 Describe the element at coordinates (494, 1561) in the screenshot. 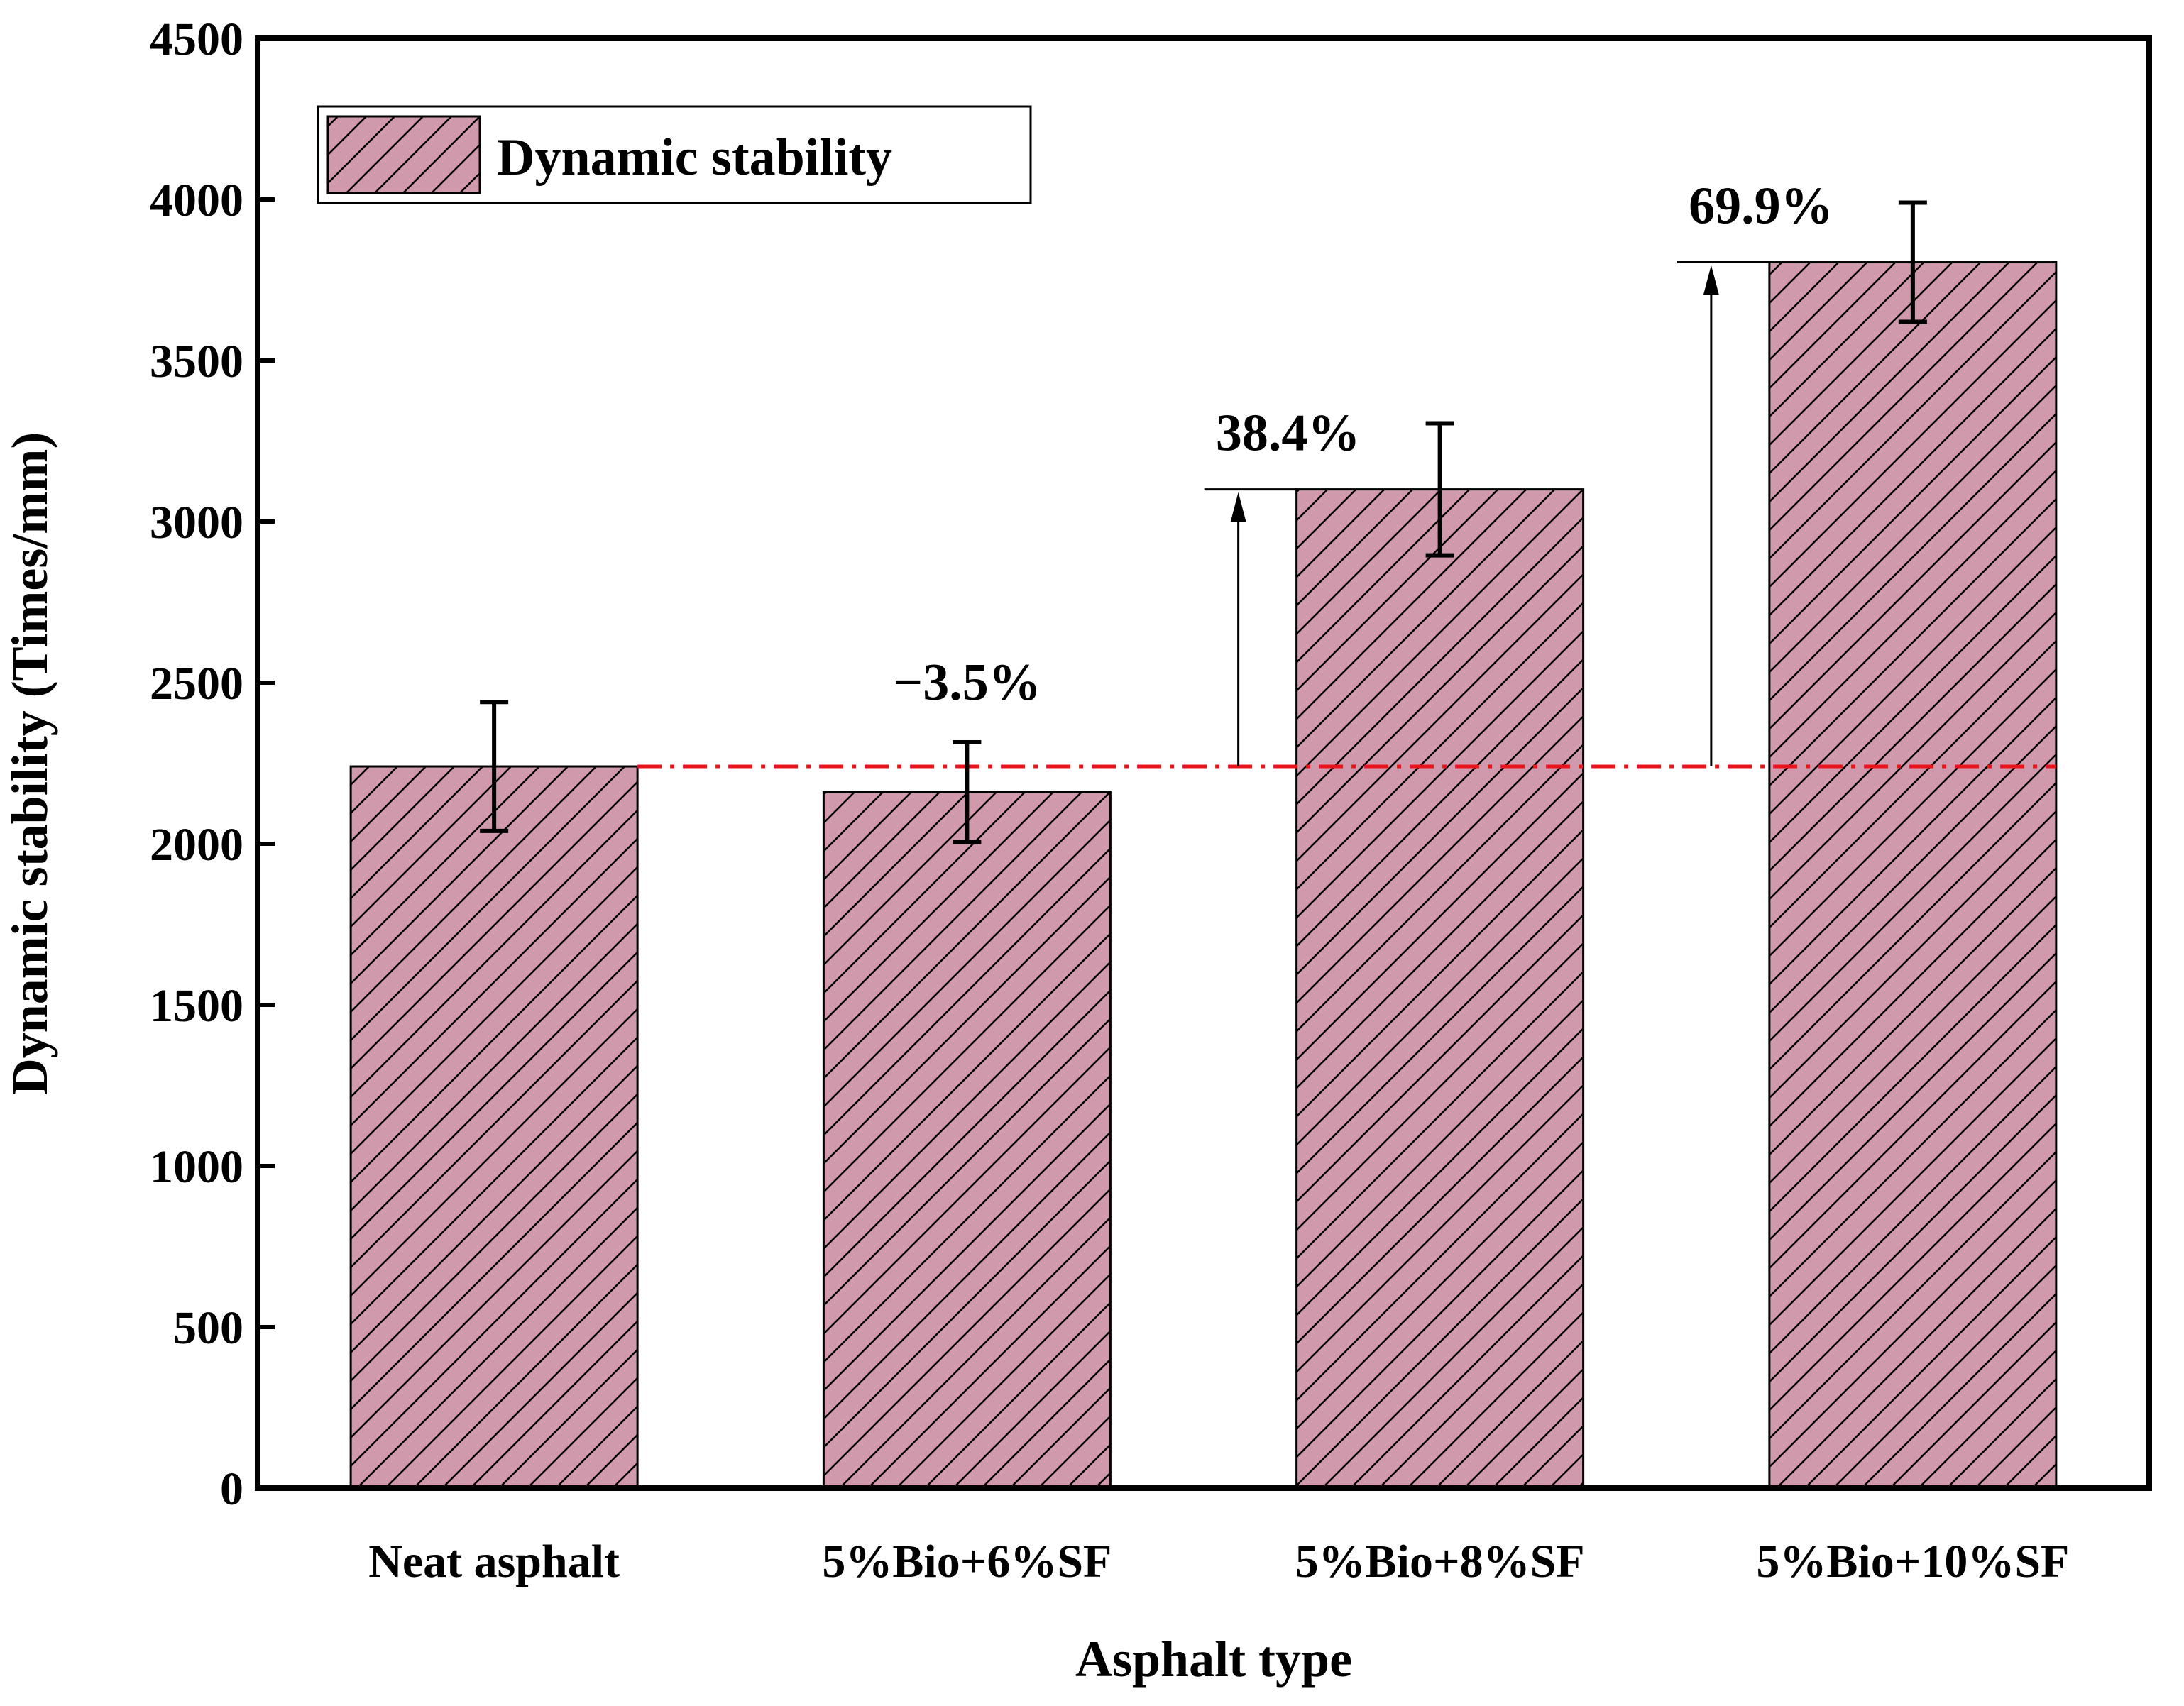

I see `x-tick-label-1: Neat asphalt` at that location.